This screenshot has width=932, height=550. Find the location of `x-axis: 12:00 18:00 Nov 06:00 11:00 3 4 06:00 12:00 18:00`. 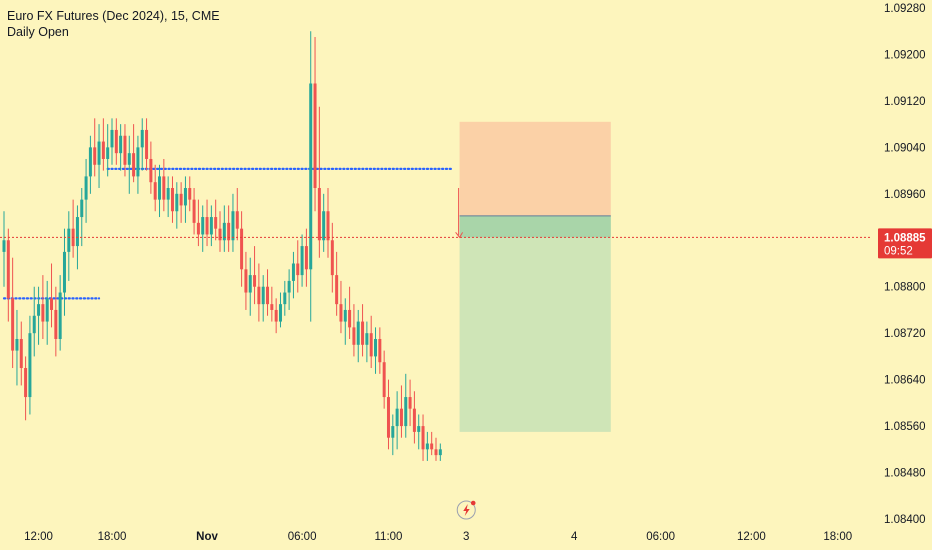

x-axis: 12:00 18:00 Nov 06:00 11:00 3 4 06:00 12:00 18:00 is located at coordinates (438, 537).